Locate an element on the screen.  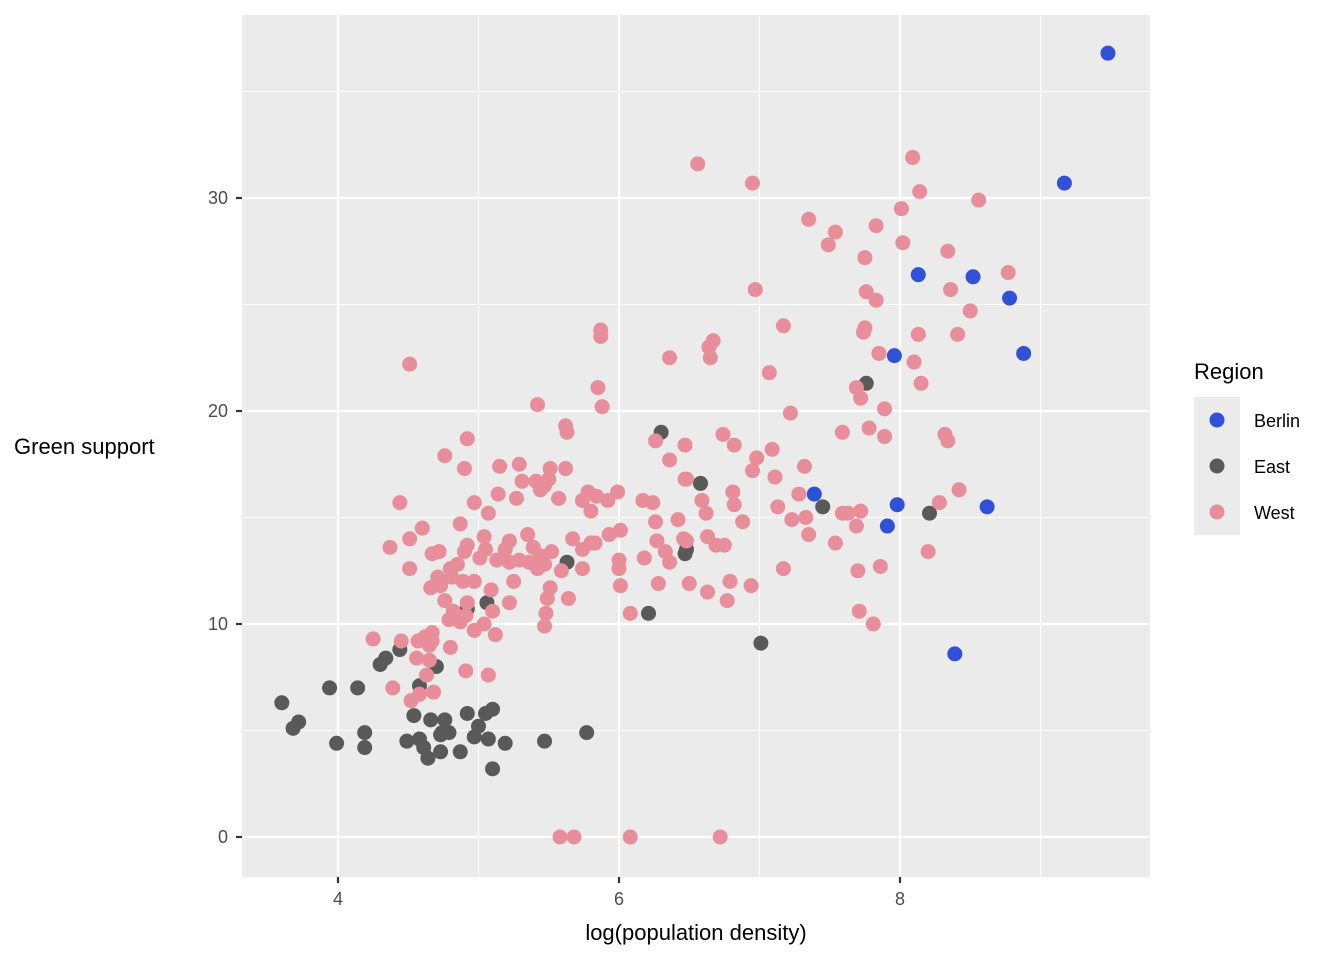
x-tick-label: 4 is located at coordinates (338, 899).